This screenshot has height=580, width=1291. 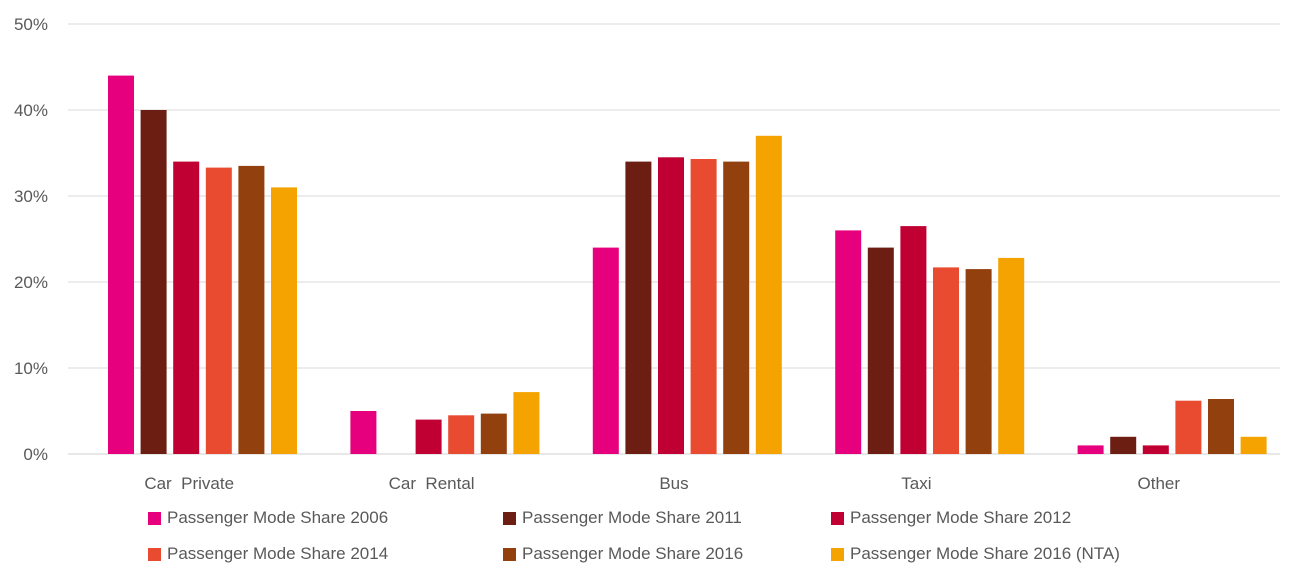 I want to click on y-tick-label: 0%, so click(x=35, y=454).